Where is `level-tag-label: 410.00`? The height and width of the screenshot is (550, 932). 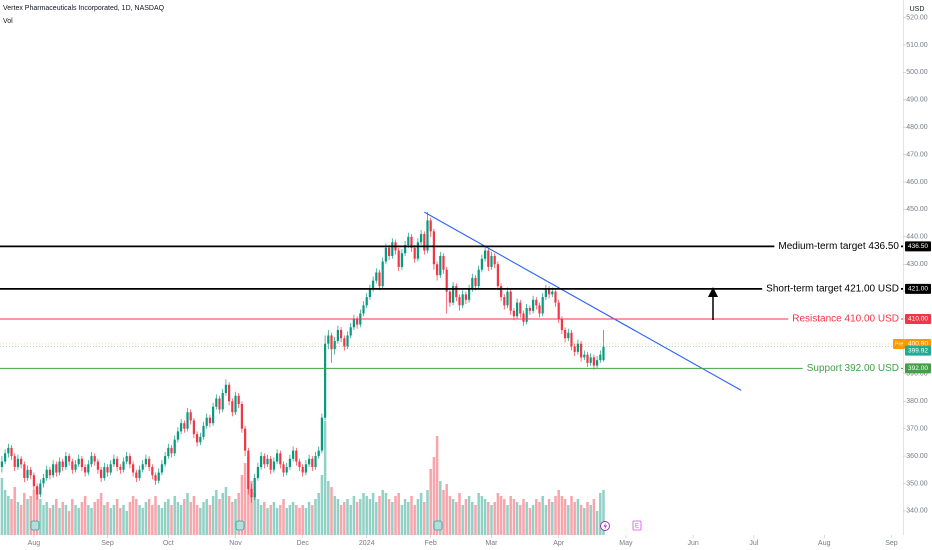 level-tag-label: 410.00 is located at coordinates (918, 319).